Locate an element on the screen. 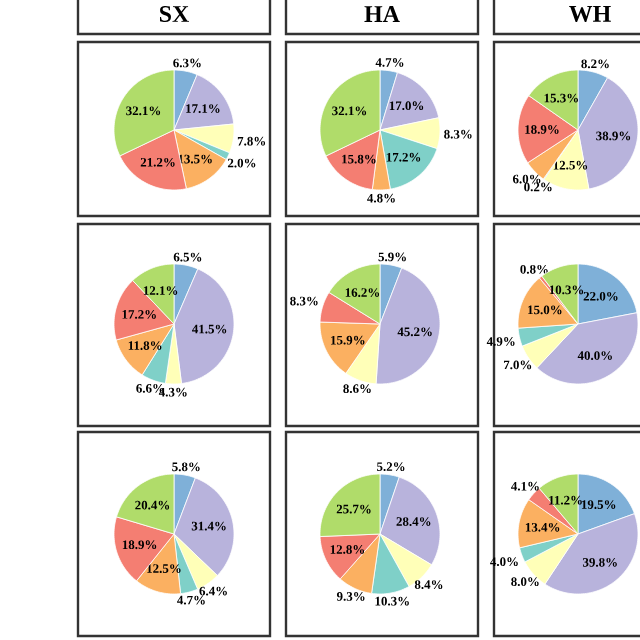  chart-title: SX is located at coordinates (174, 14).